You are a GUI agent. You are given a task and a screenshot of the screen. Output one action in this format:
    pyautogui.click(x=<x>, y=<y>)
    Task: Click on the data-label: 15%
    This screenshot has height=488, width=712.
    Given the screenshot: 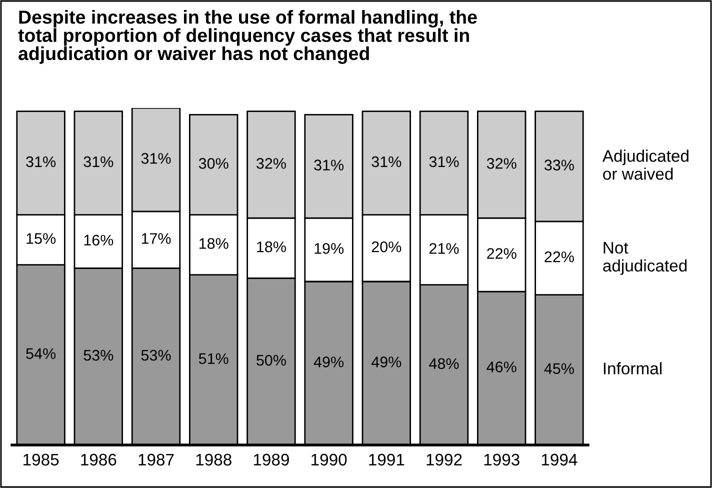 What is the action you would take?
    pyautogui.click(x=41, y=238)
    